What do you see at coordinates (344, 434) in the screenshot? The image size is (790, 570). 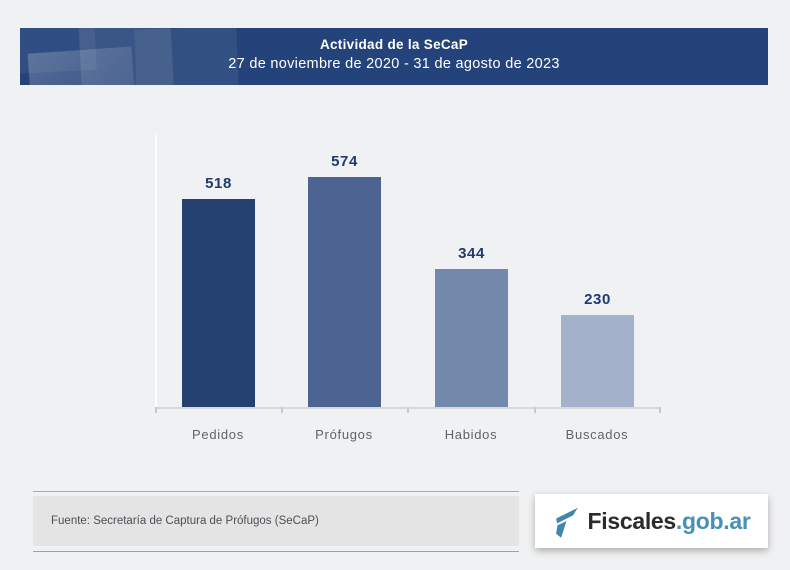 I see `x-axis-label-profugos: Prófugos` at bounding box center [344, 434].